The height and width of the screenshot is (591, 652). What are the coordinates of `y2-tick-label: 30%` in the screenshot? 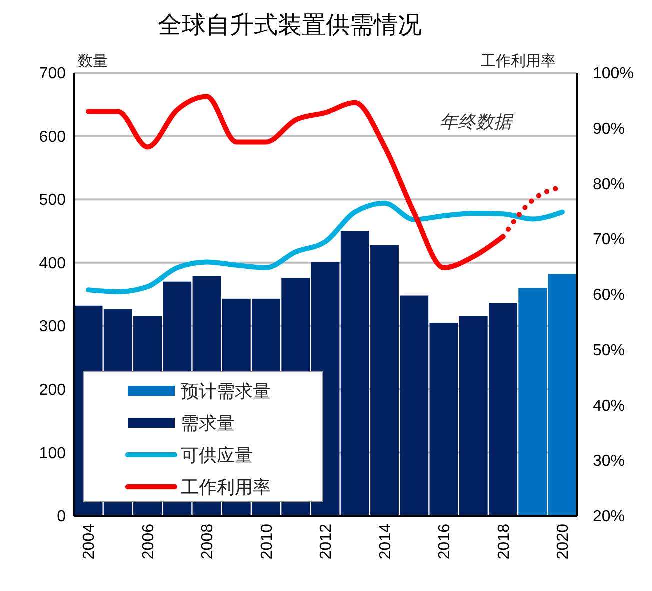 It's located at (609, 461).